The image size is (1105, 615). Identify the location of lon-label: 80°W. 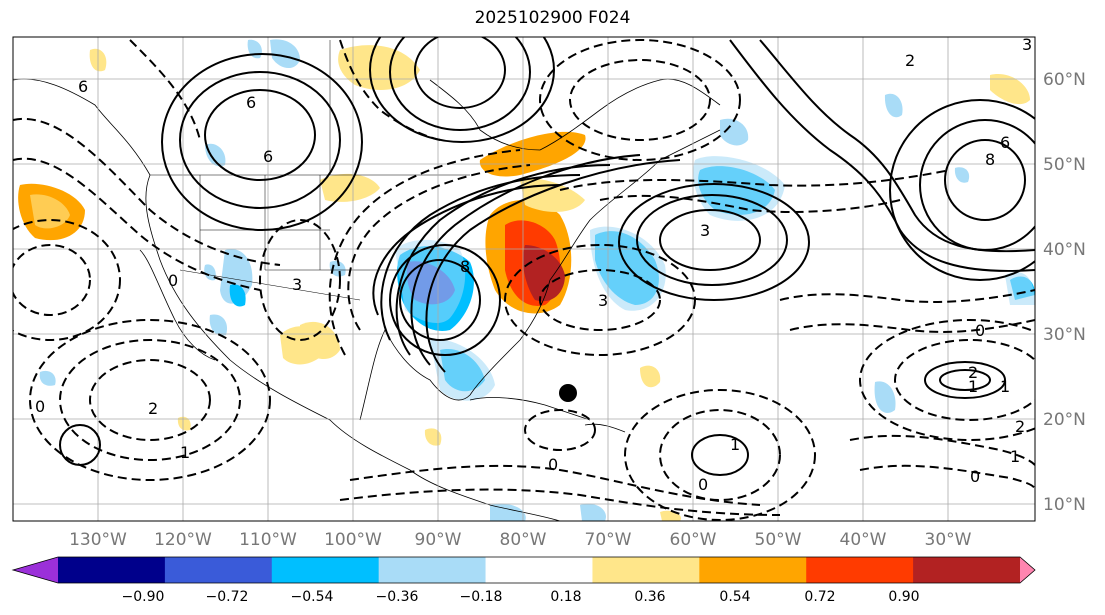
(523, 540).